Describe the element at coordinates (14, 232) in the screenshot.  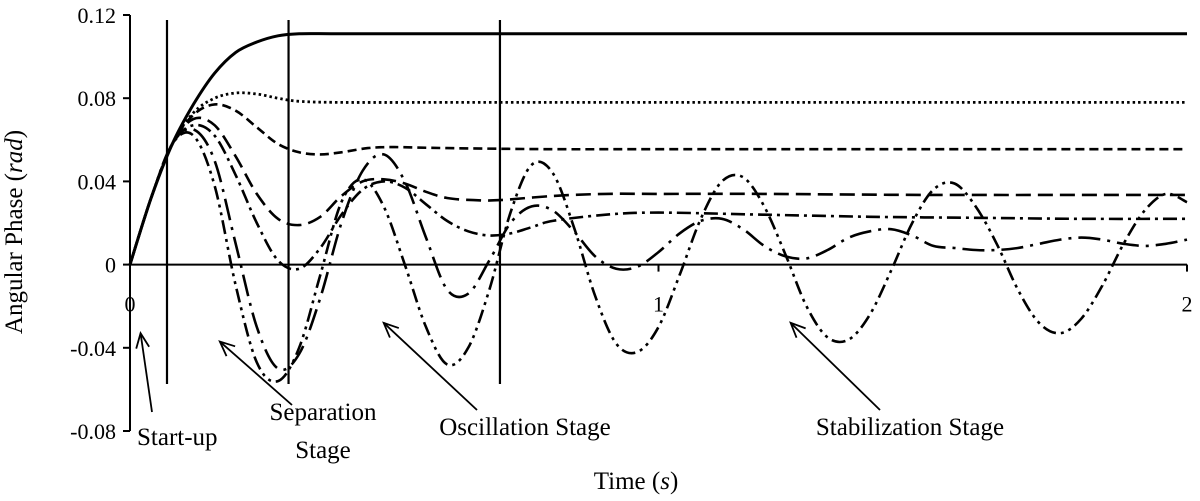
I see `y-axis-title: Angular Phase (rad)` at that location.